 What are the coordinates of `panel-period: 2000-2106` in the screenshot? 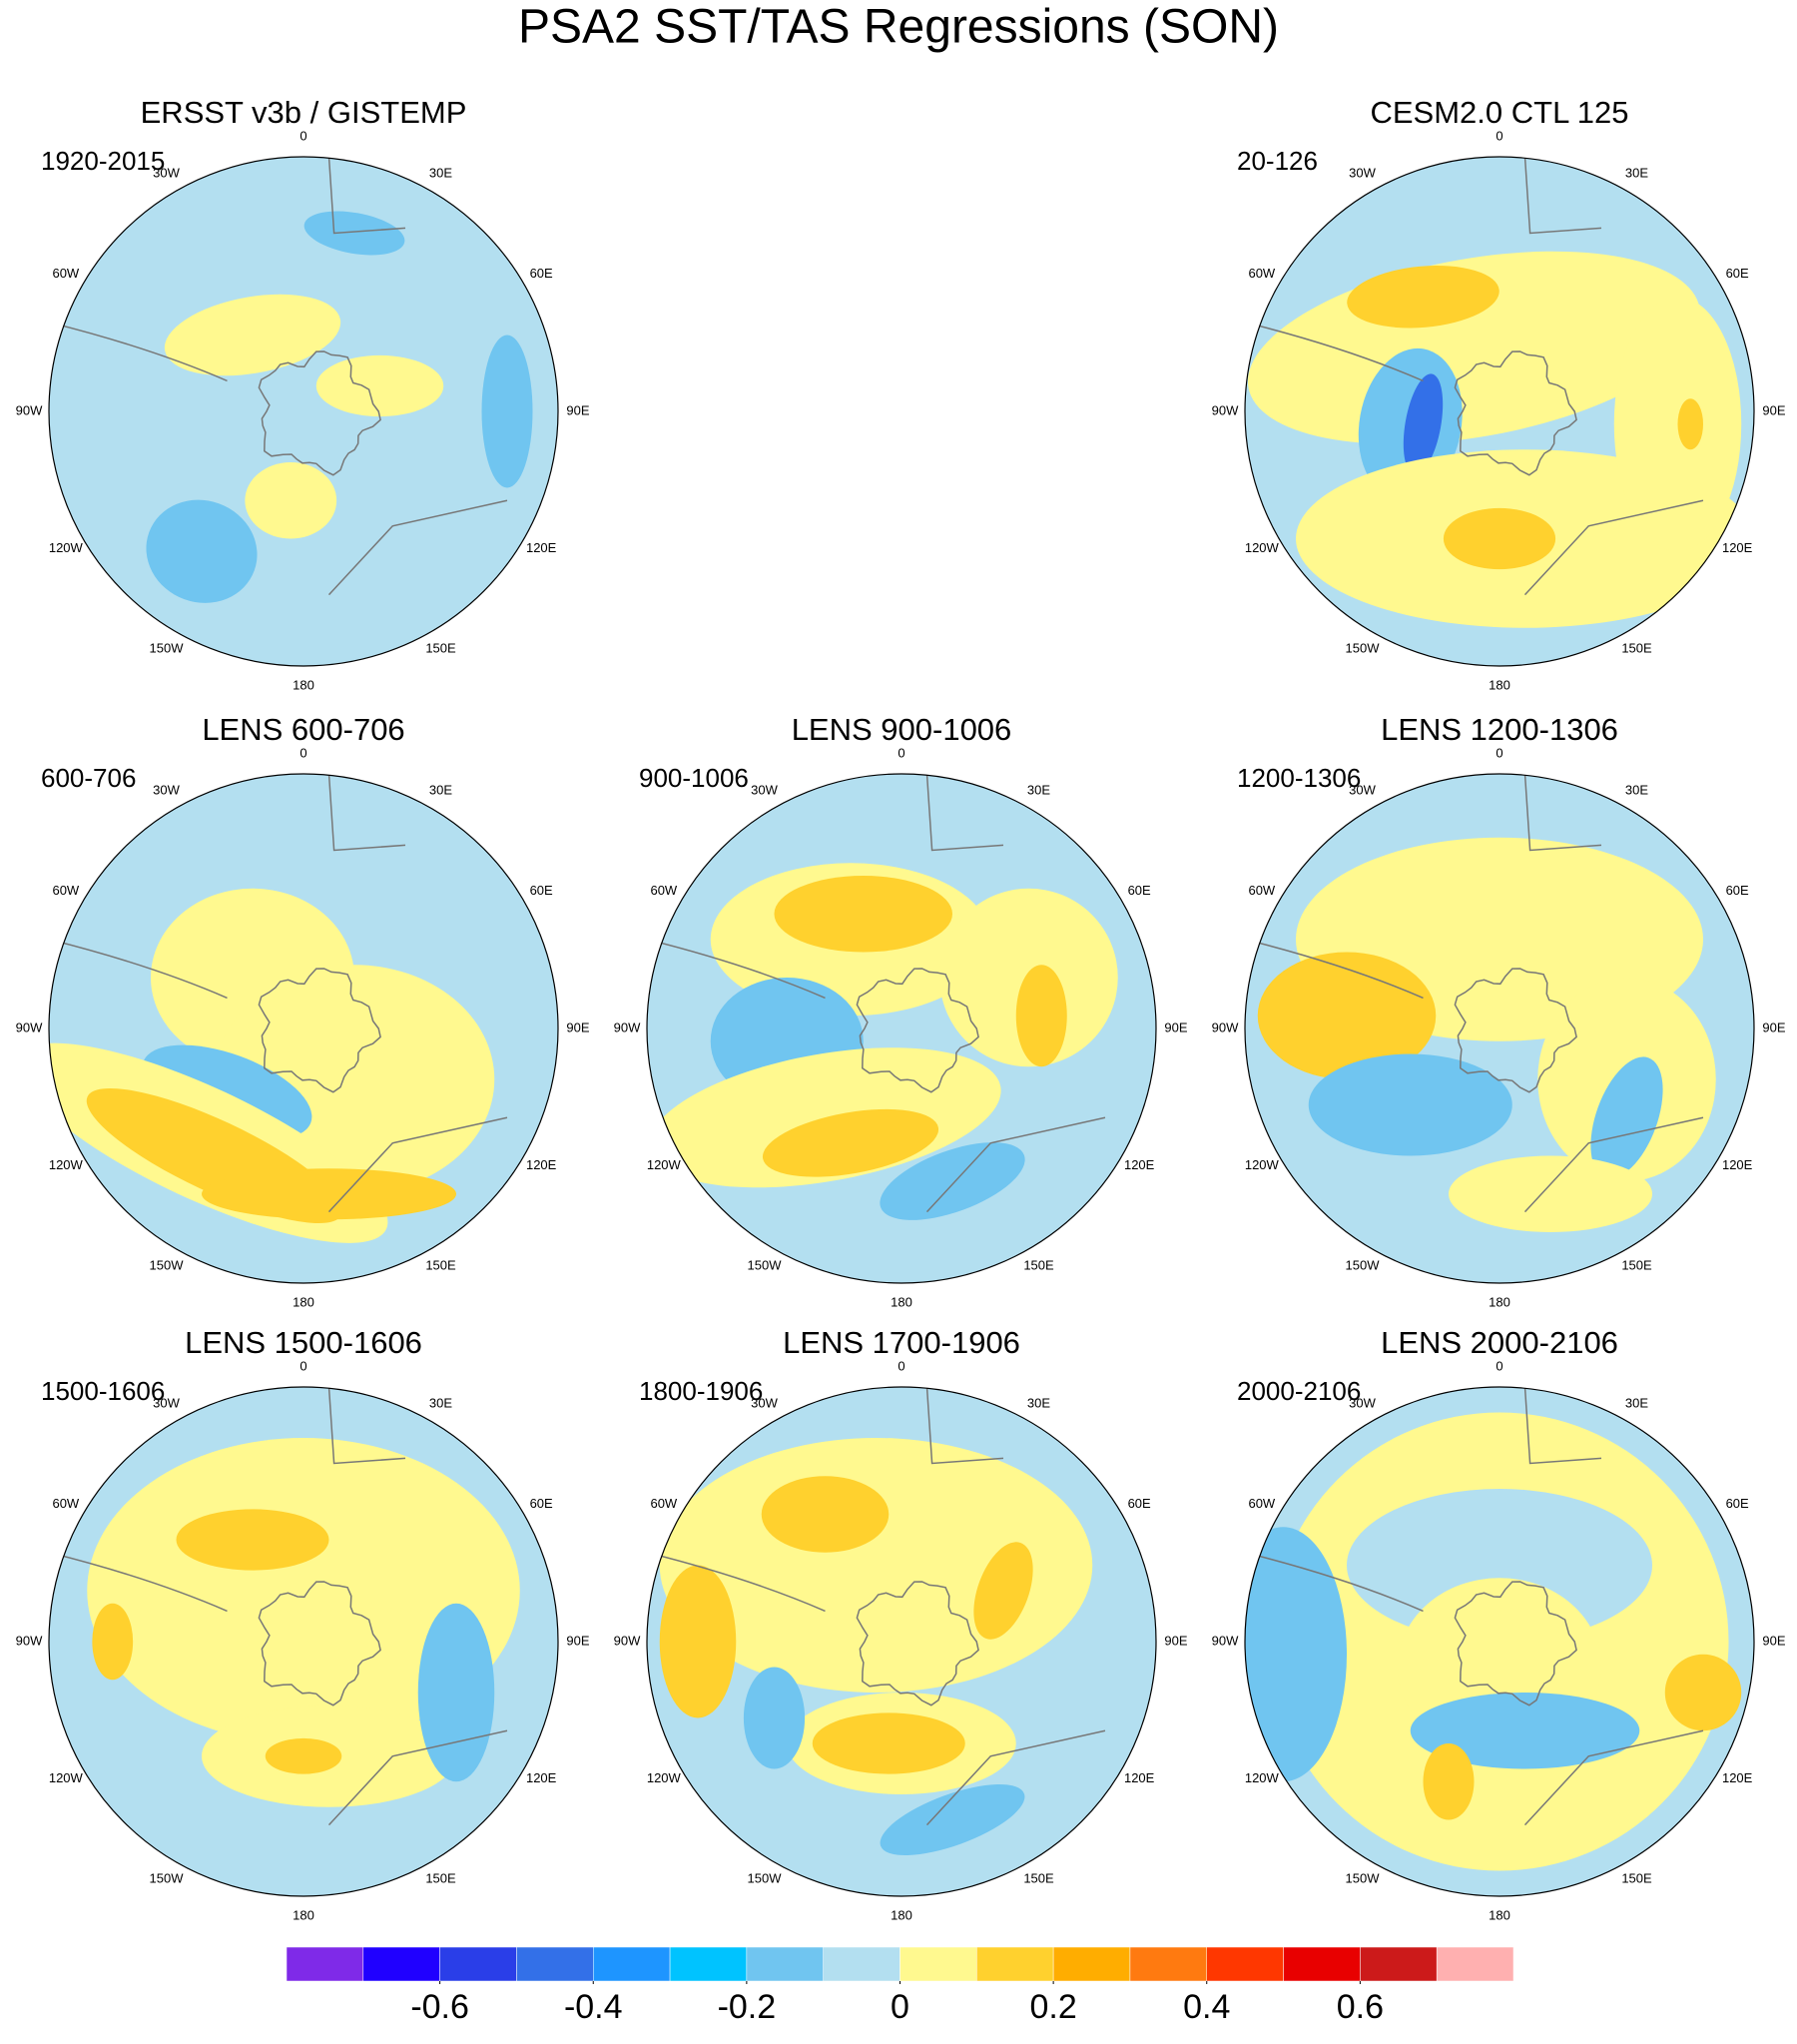 It's located at (1299, 1391).